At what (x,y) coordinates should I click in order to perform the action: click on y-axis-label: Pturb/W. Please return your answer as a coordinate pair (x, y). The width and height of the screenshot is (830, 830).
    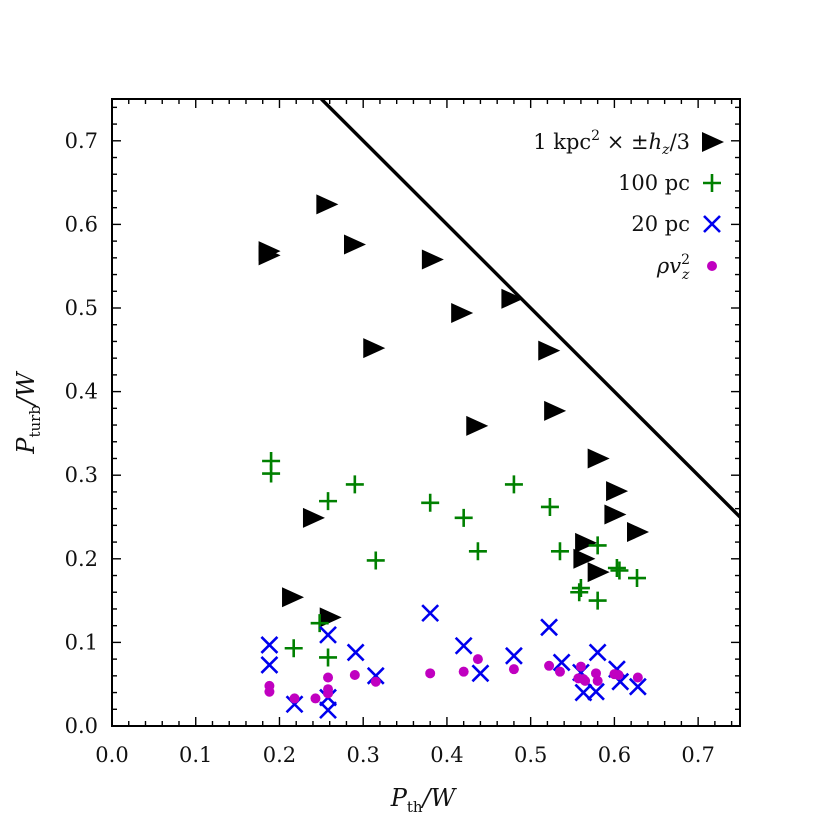
    Looking at the image, I should click on (28, 412).